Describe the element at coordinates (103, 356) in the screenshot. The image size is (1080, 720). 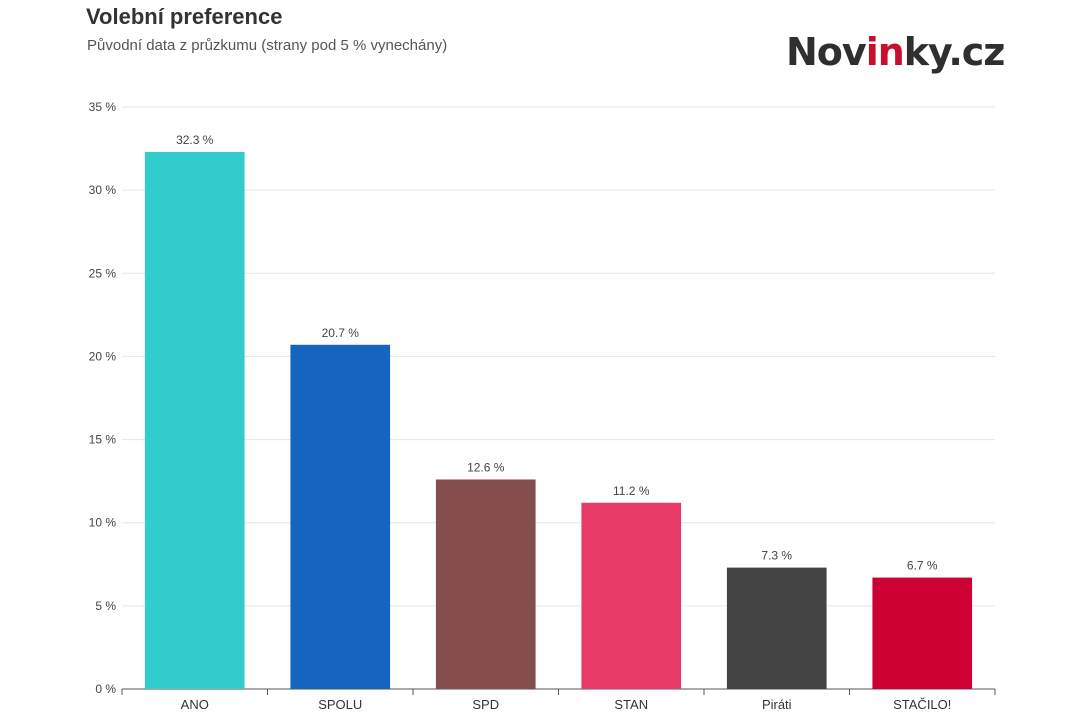
I see `y-tick-label: 20 %` at that location.